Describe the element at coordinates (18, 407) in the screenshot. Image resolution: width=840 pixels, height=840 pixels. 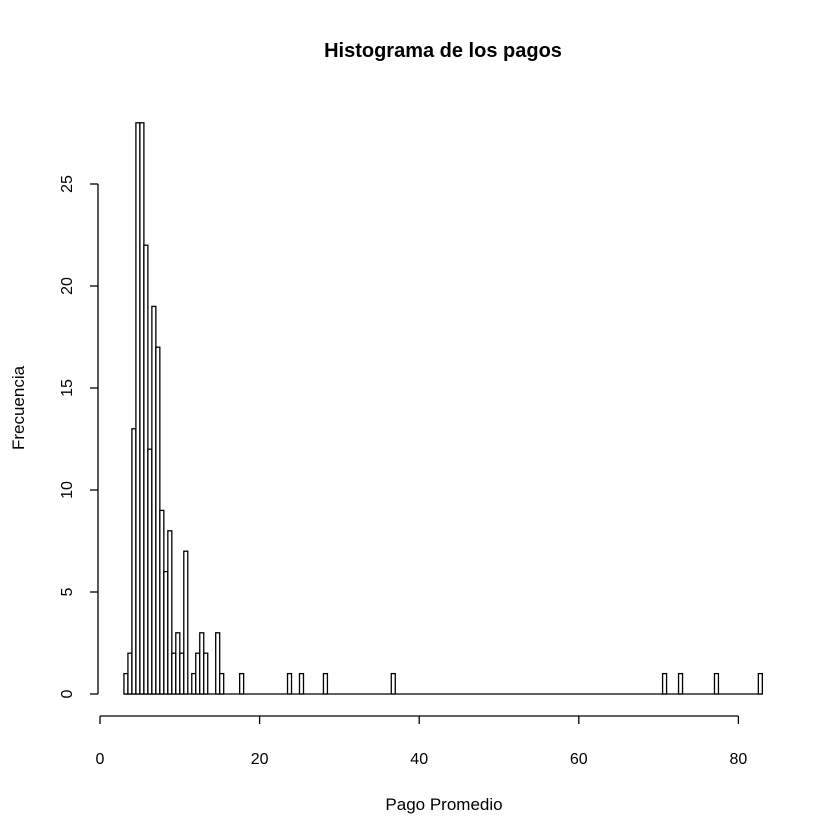
I see `y-axis-label: Frecuencia` at that location.